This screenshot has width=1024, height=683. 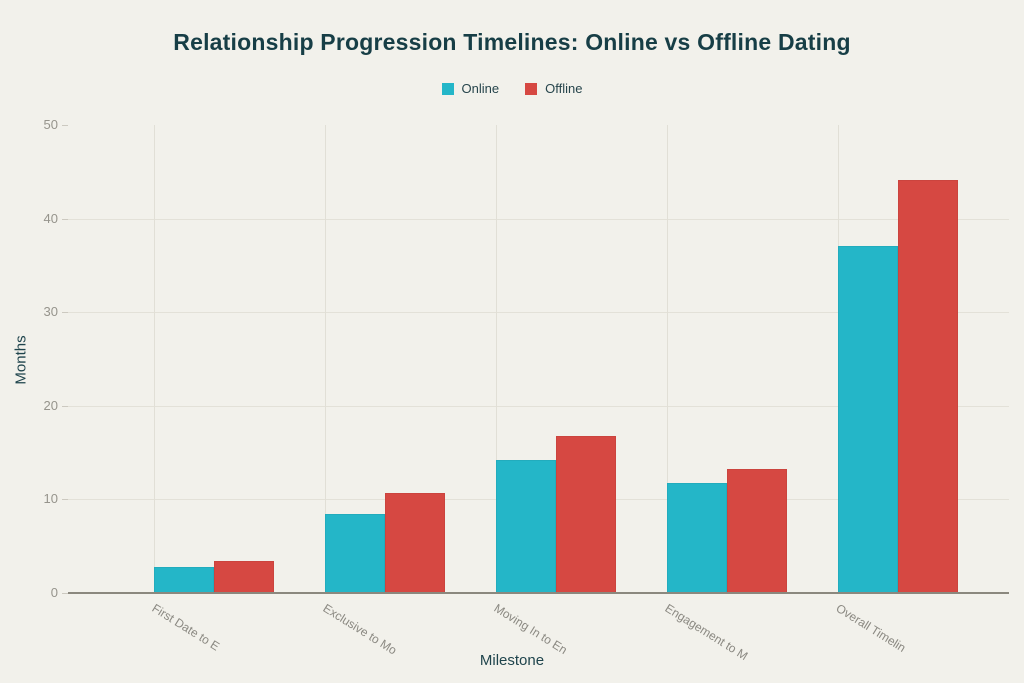 What do you see at coordinates (531, 88) in the screenshot?
I see `legend-swatch-offline-icon` at bounding box center [531, 88].